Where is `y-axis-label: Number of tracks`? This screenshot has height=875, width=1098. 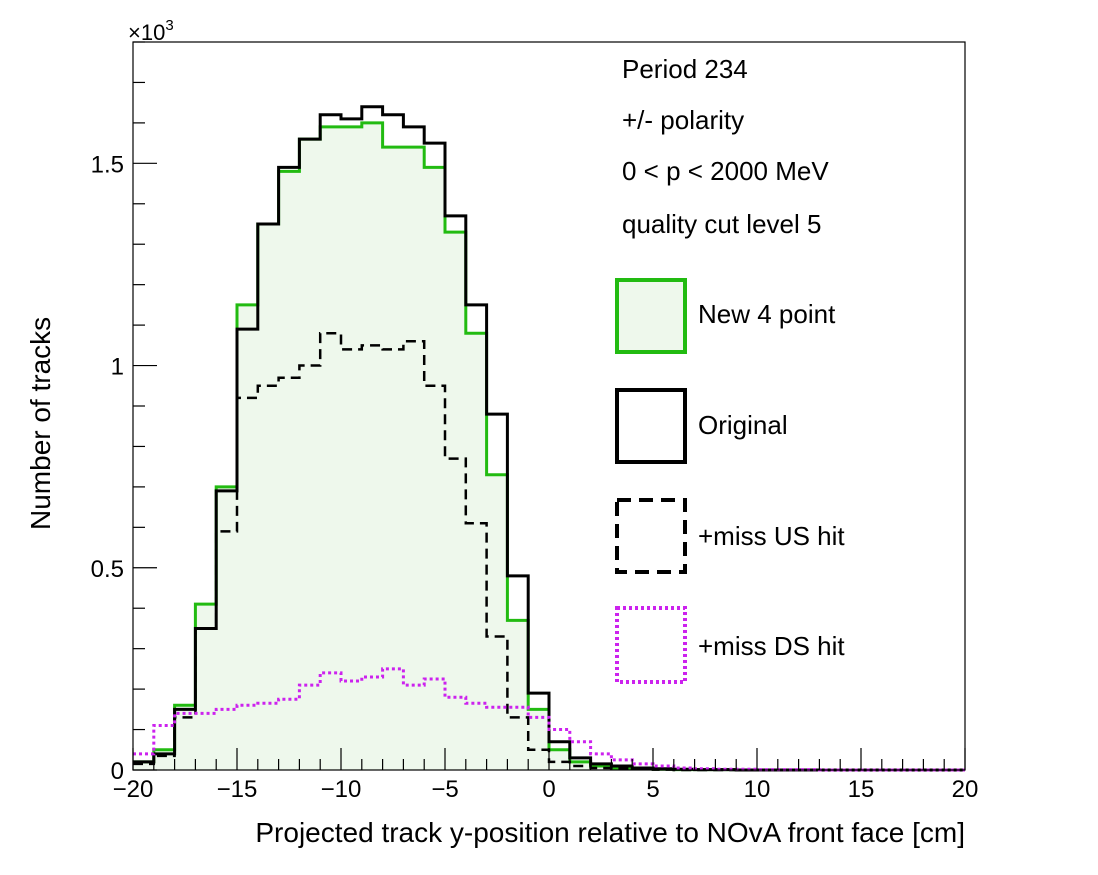 y-axis-label: Number of tracks is located at coordinates (40, 423).